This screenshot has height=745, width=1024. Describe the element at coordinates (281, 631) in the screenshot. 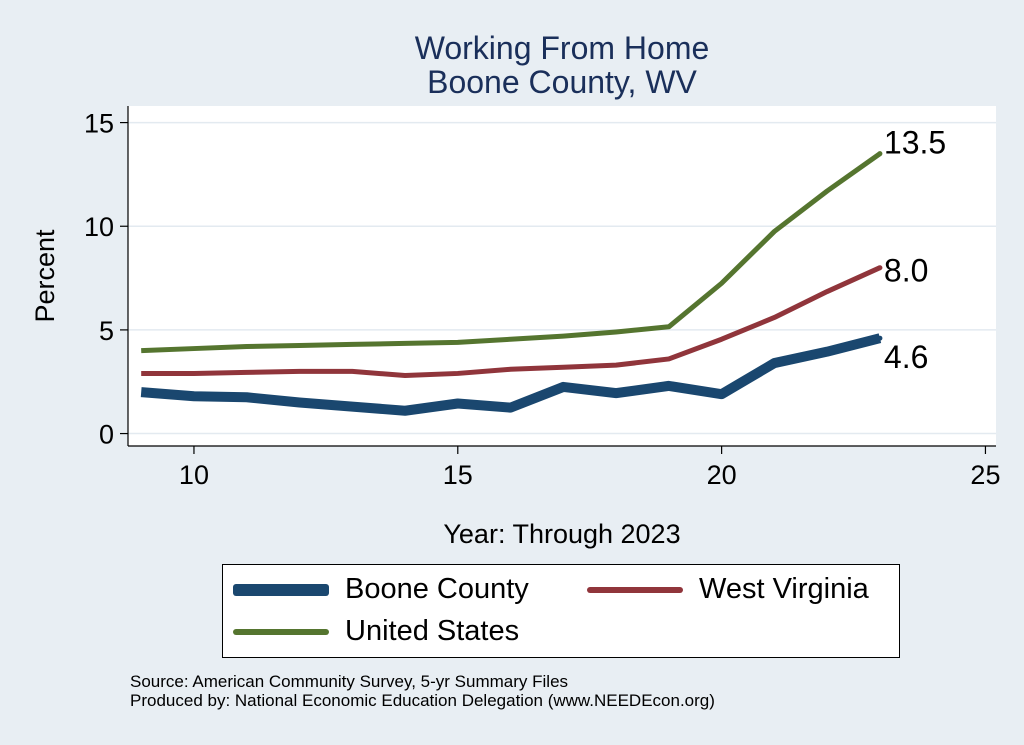

I see `legend-swatch-united-states` at that location.